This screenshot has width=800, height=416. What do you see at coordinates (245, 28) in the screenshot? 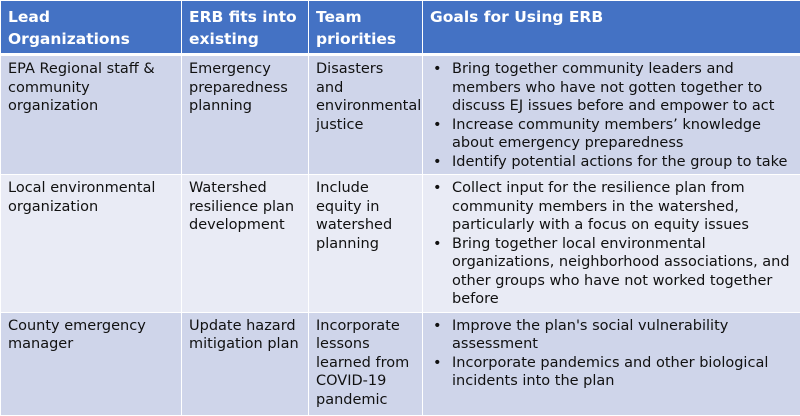
I see `header-erb-fits-into-existing: ERB fits into existing` at bounding box center [245, 28].